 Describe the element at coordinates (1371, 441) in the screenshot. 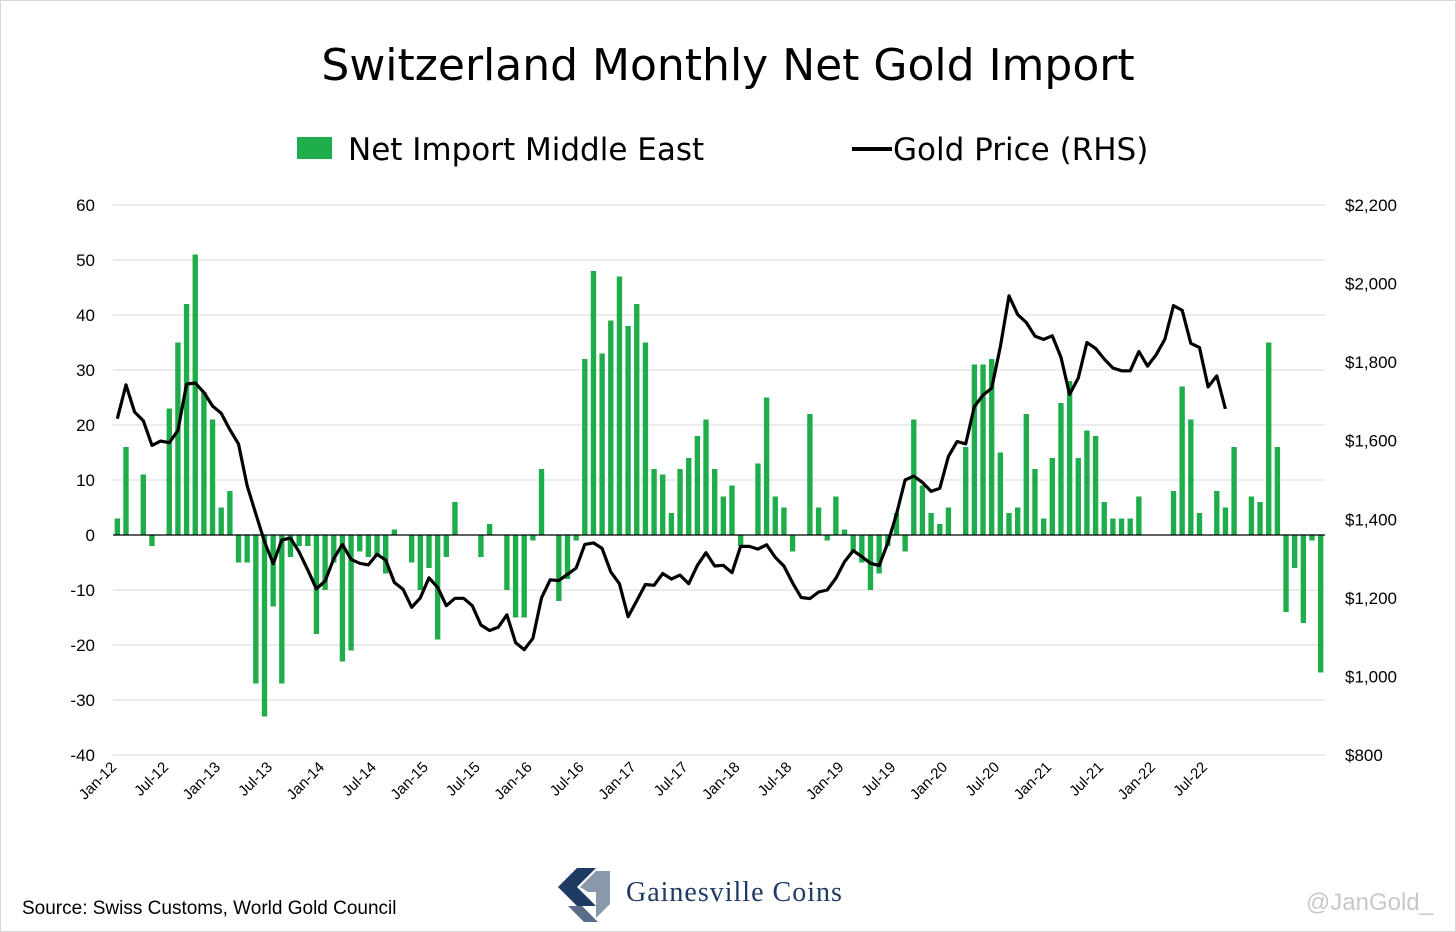

I see `y-tick-label-right: $1,600` at that location.